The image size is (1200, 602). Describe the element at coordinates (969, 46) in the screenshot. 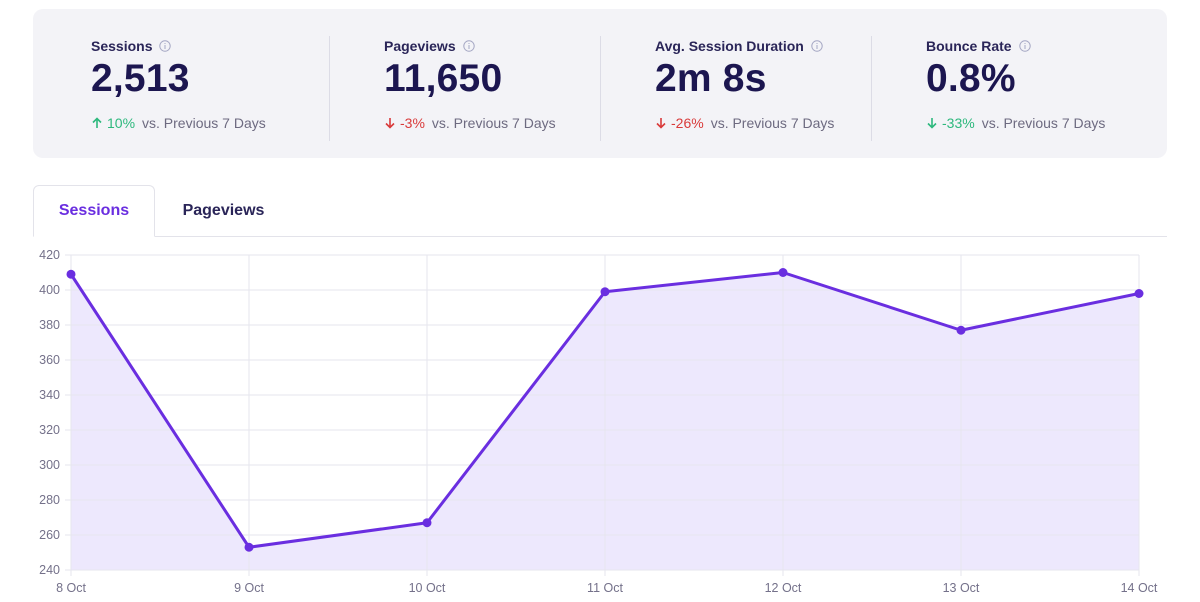

I see `stat-label: Bounce Rate` at that location.